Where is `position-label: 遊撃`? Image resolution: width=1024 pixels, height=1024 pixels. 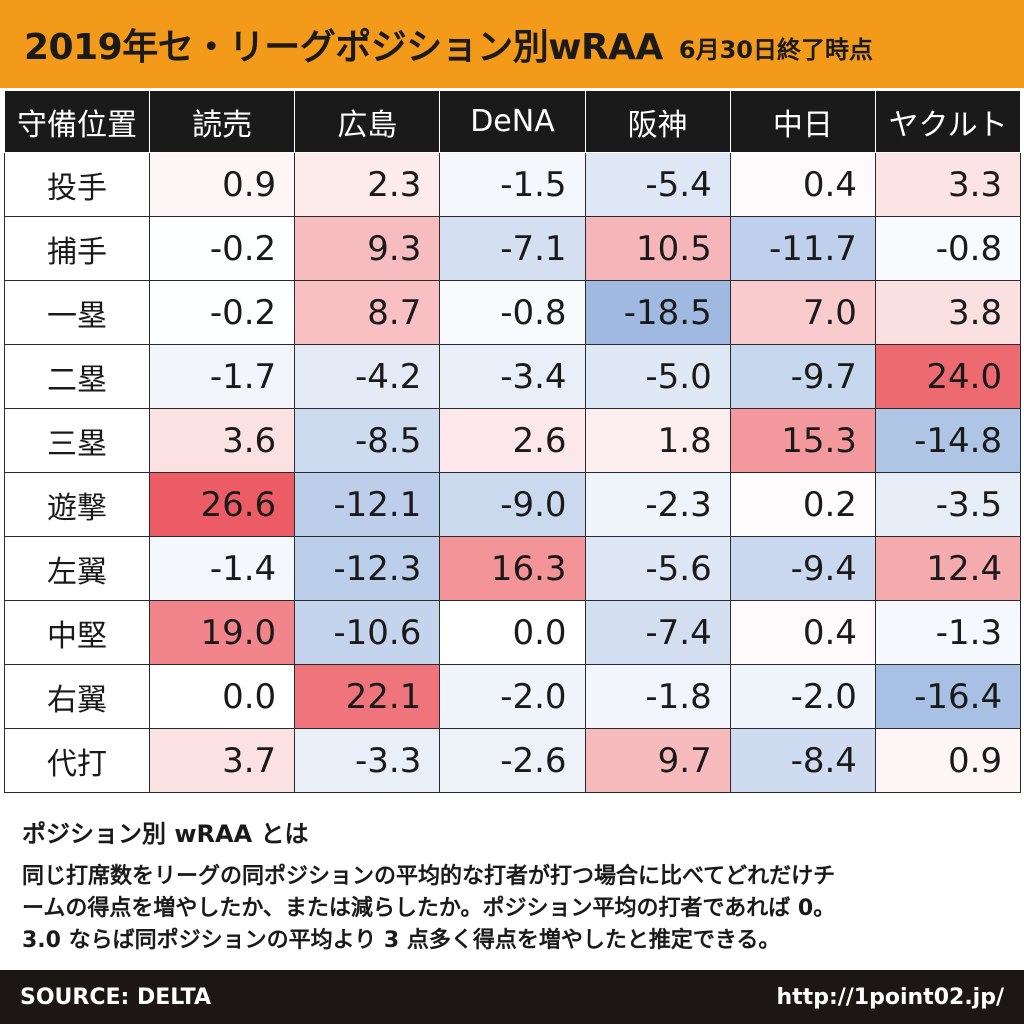 position-label: 遊撃 is located at coordinates (77, 504).